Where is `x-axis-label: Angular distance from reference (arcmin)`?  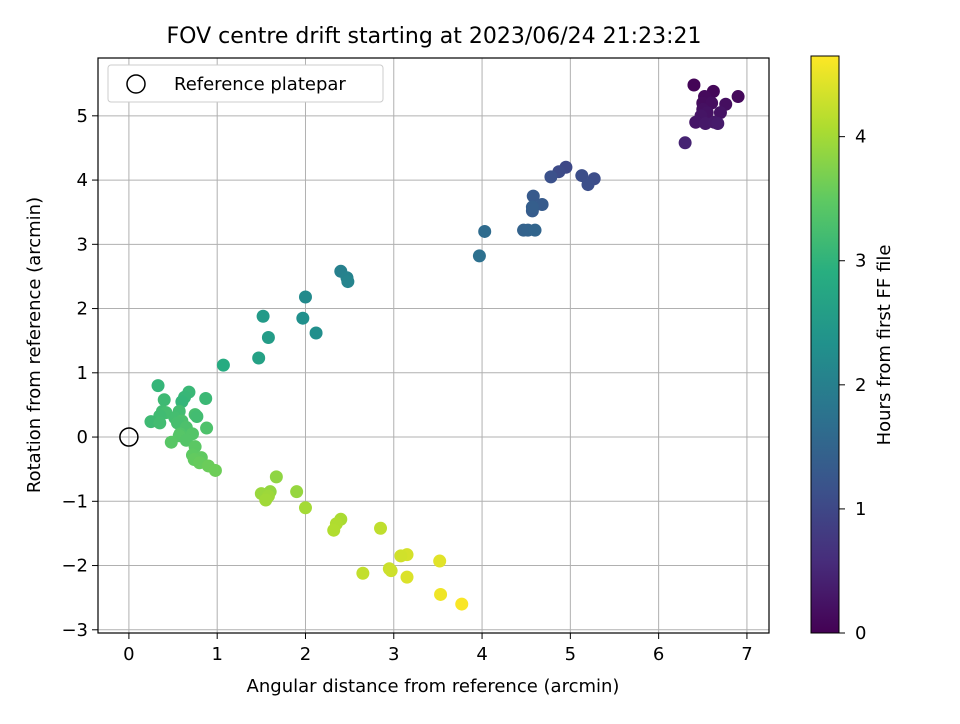 x-axis-label: Angular distance from reference (arcmin) is located at coordinates (433, 686).